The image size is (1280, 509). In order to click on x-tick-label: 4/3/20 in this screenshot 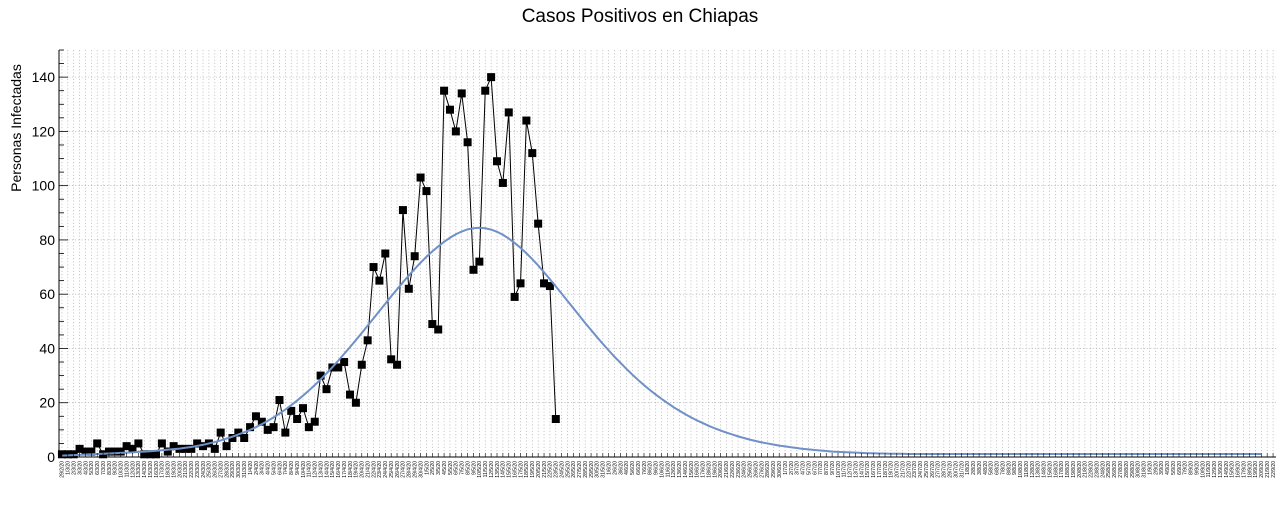, I will do `click(86, 468)`.